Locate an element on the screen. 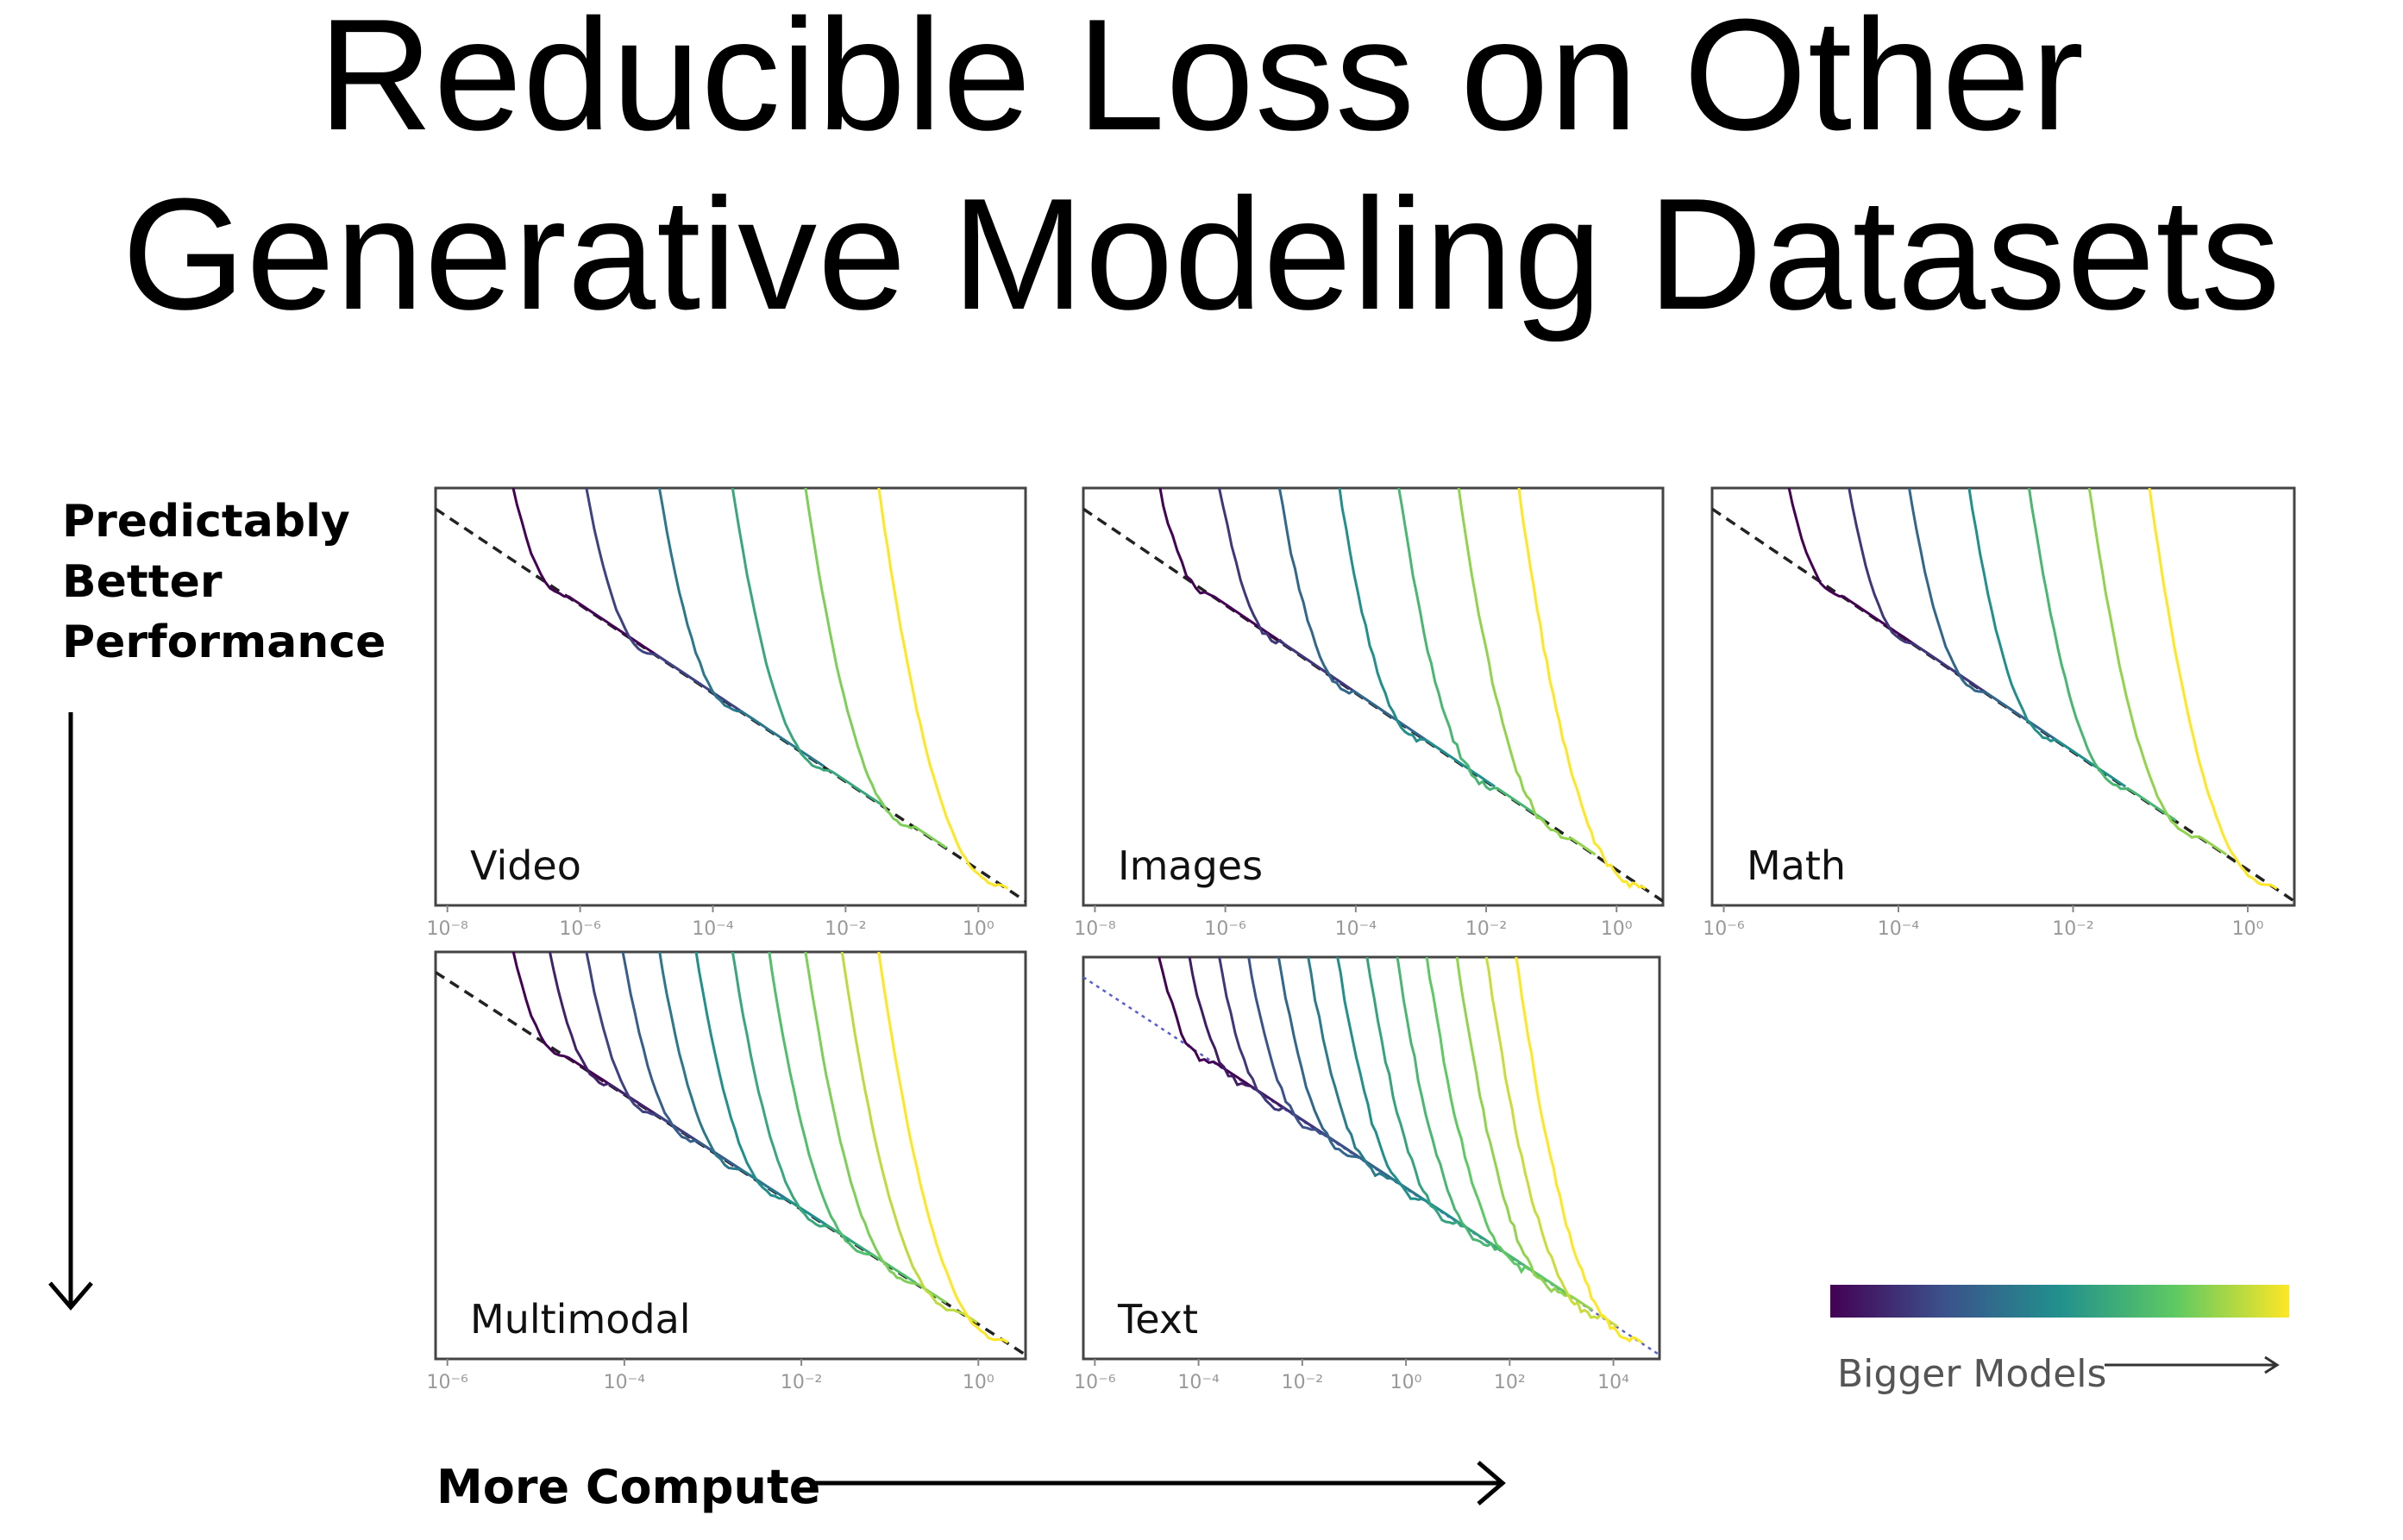  panel-label: Math is located at coordinates (1796, 866).